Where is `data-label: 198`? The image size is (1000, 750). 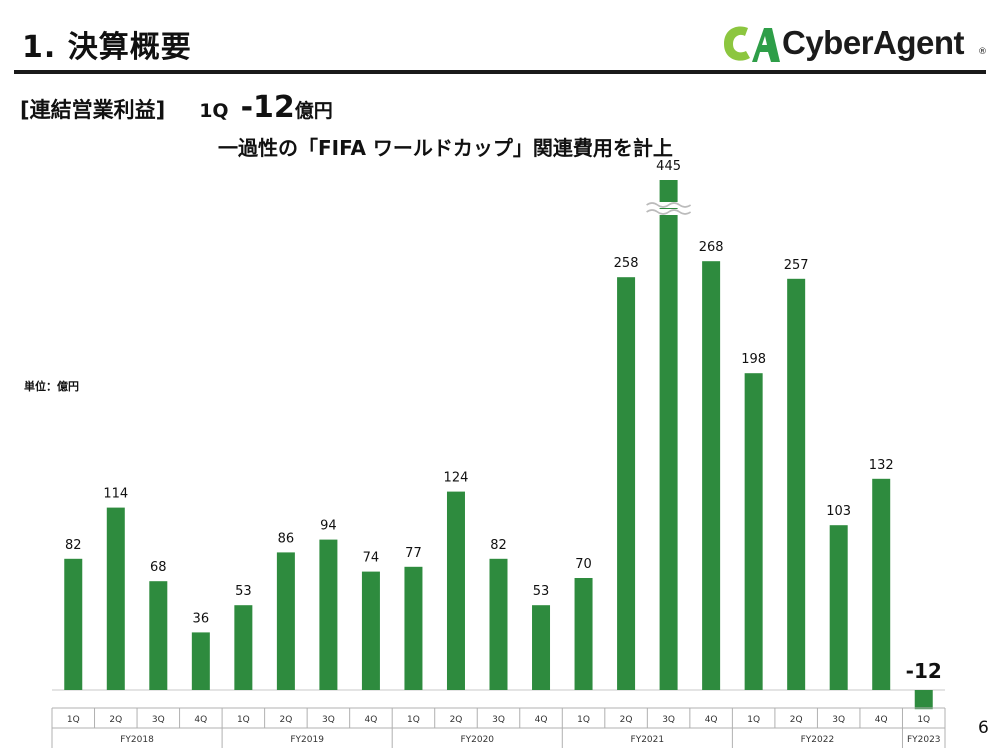
data-label: 198 is located at coordinates (753, 359).